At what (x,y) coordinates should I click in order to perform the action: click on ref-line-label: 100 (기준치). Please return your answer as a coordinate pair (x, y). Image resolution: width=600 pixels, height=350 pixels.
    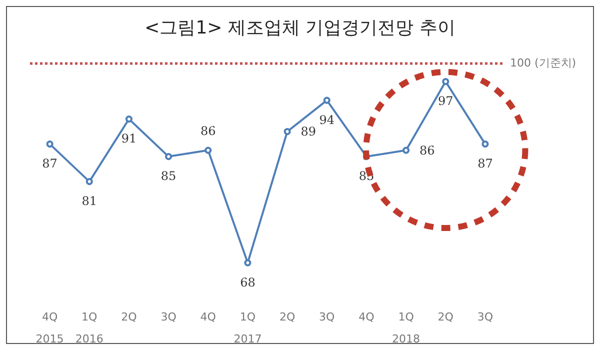
    Looking at the image, I should click on (543, 63).